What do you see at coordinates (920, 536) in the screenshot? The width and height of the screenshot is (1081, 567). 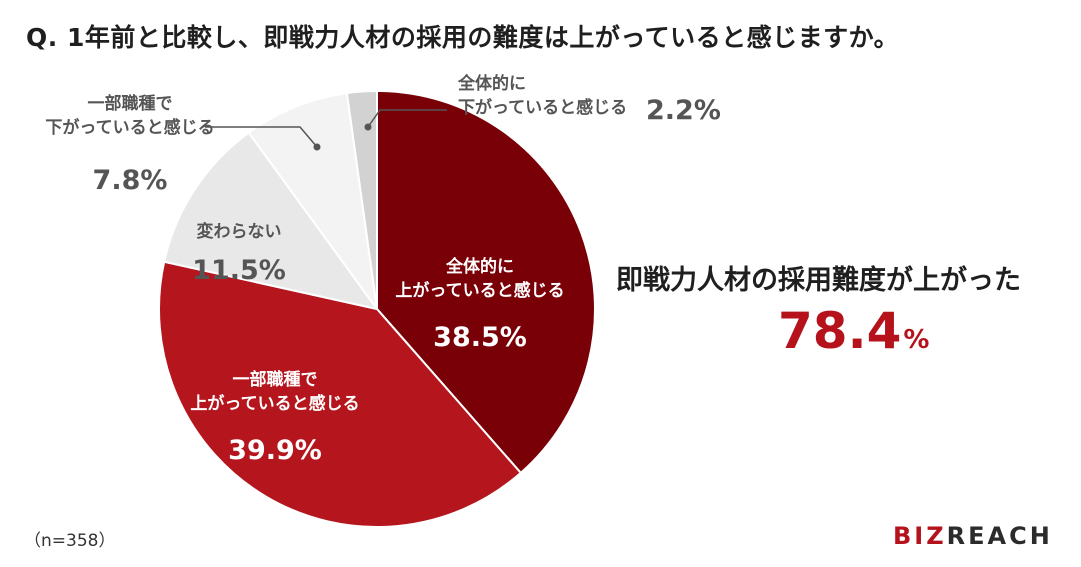 I see `logo-part-biz: BIZ` at bounding box center [920, 536].